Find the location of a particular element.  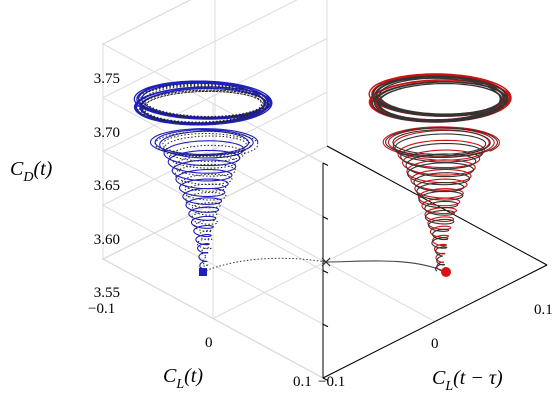

trajectory-left-path is located at coordinates (204, 199).